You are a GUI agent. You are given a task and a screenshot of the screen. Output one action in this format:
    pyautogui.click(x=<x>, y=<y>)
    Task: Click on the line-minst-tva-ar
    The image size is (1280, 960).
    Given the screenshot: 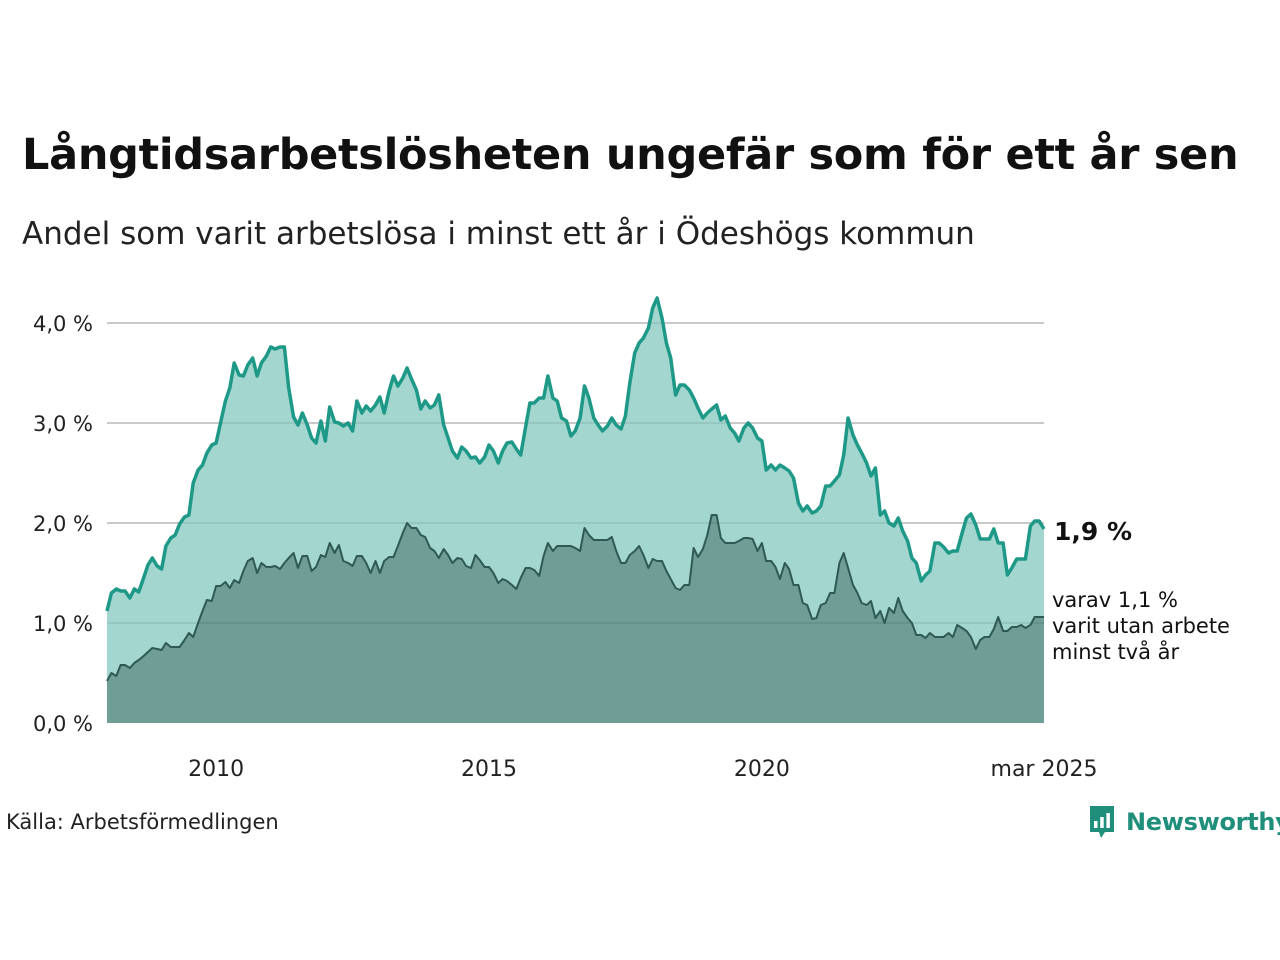 What is the action you would take?
    pyautogui.click(x=575, y=598)
    